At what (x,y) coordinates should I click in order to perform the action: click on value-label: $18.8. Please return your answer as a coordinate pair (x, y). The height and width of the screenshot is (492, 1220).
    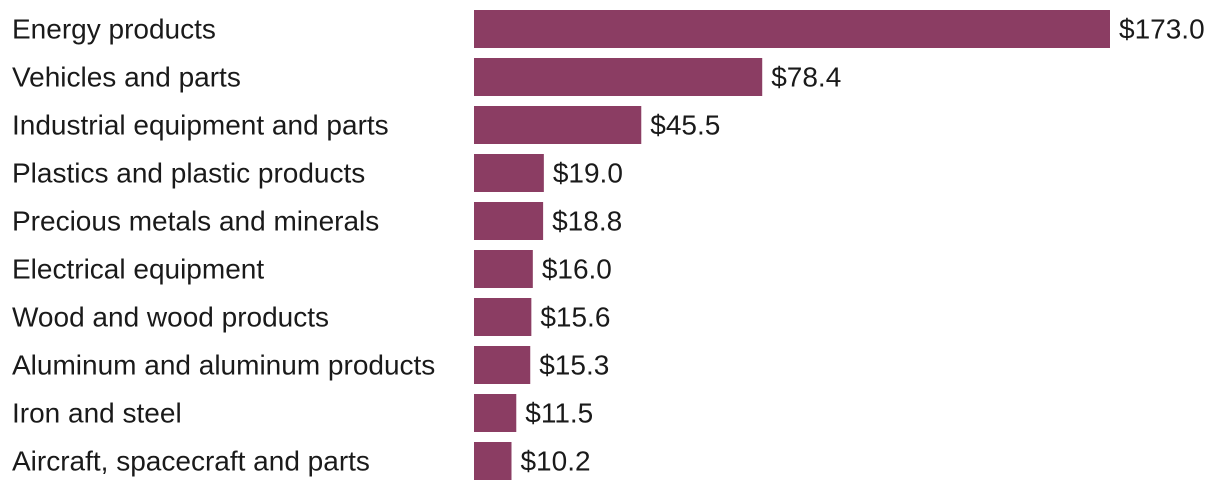
    Looking at the image, I should click on (587, 221).